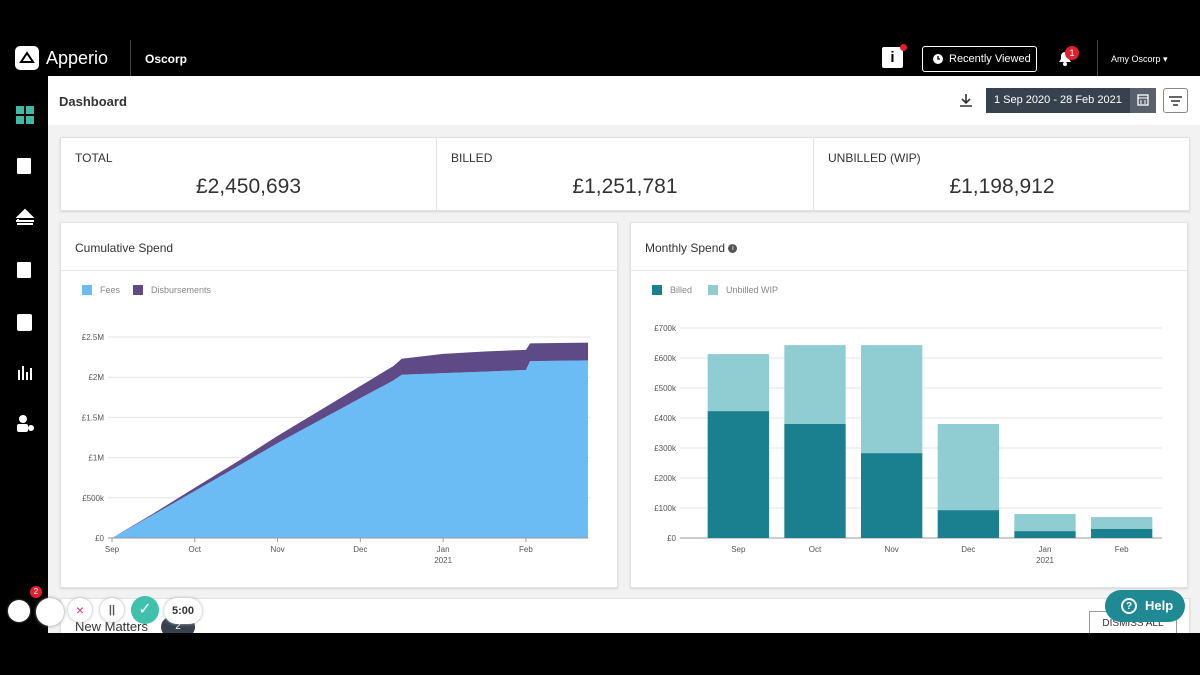 Image resolution: width=1200 pixels, height=675 pixels. I want to click on date-range: 1 Sep 2020 - 28 Feb 2021, so click(1058, 100).